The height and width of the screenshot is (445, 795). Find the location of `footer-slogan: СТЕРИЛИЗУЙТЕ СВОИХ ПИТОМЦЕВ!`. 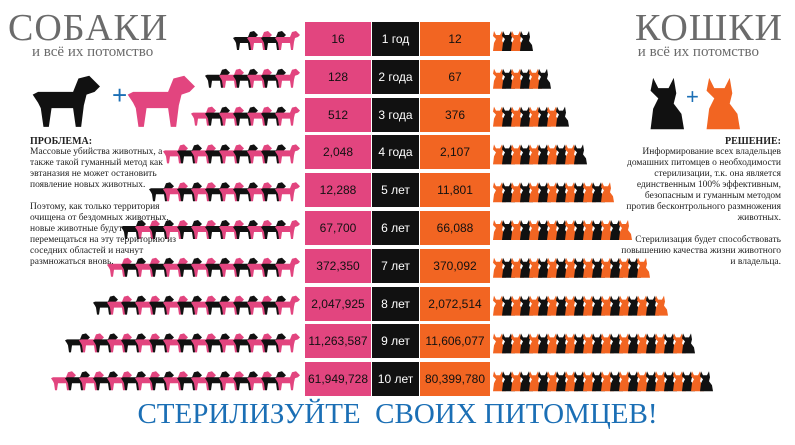

footer-slogan: СТЕРИЛИЗУЙТЕ СВОИХ ПИТОМЦЕВ! is located at coordinates (397, 414).